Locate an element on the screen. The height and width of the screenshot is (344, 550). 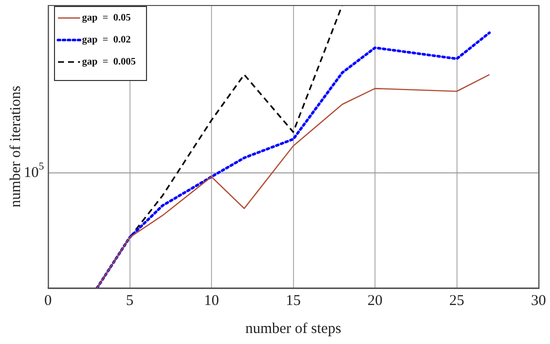
y-axis-title: number of iterations is located at coordinates (16, 147).